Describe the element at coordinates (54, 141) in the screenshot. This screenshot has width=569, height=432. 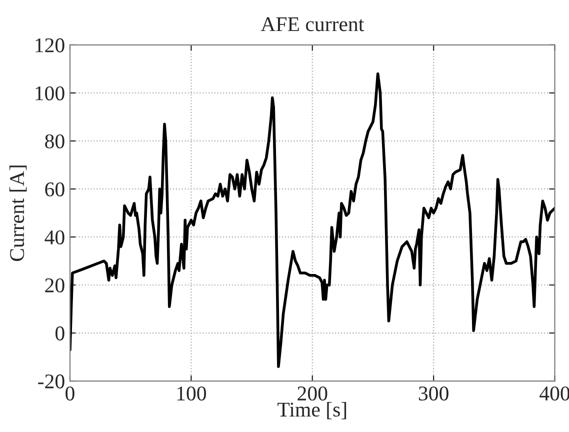
I see `y-tick-label: 80` at that location.